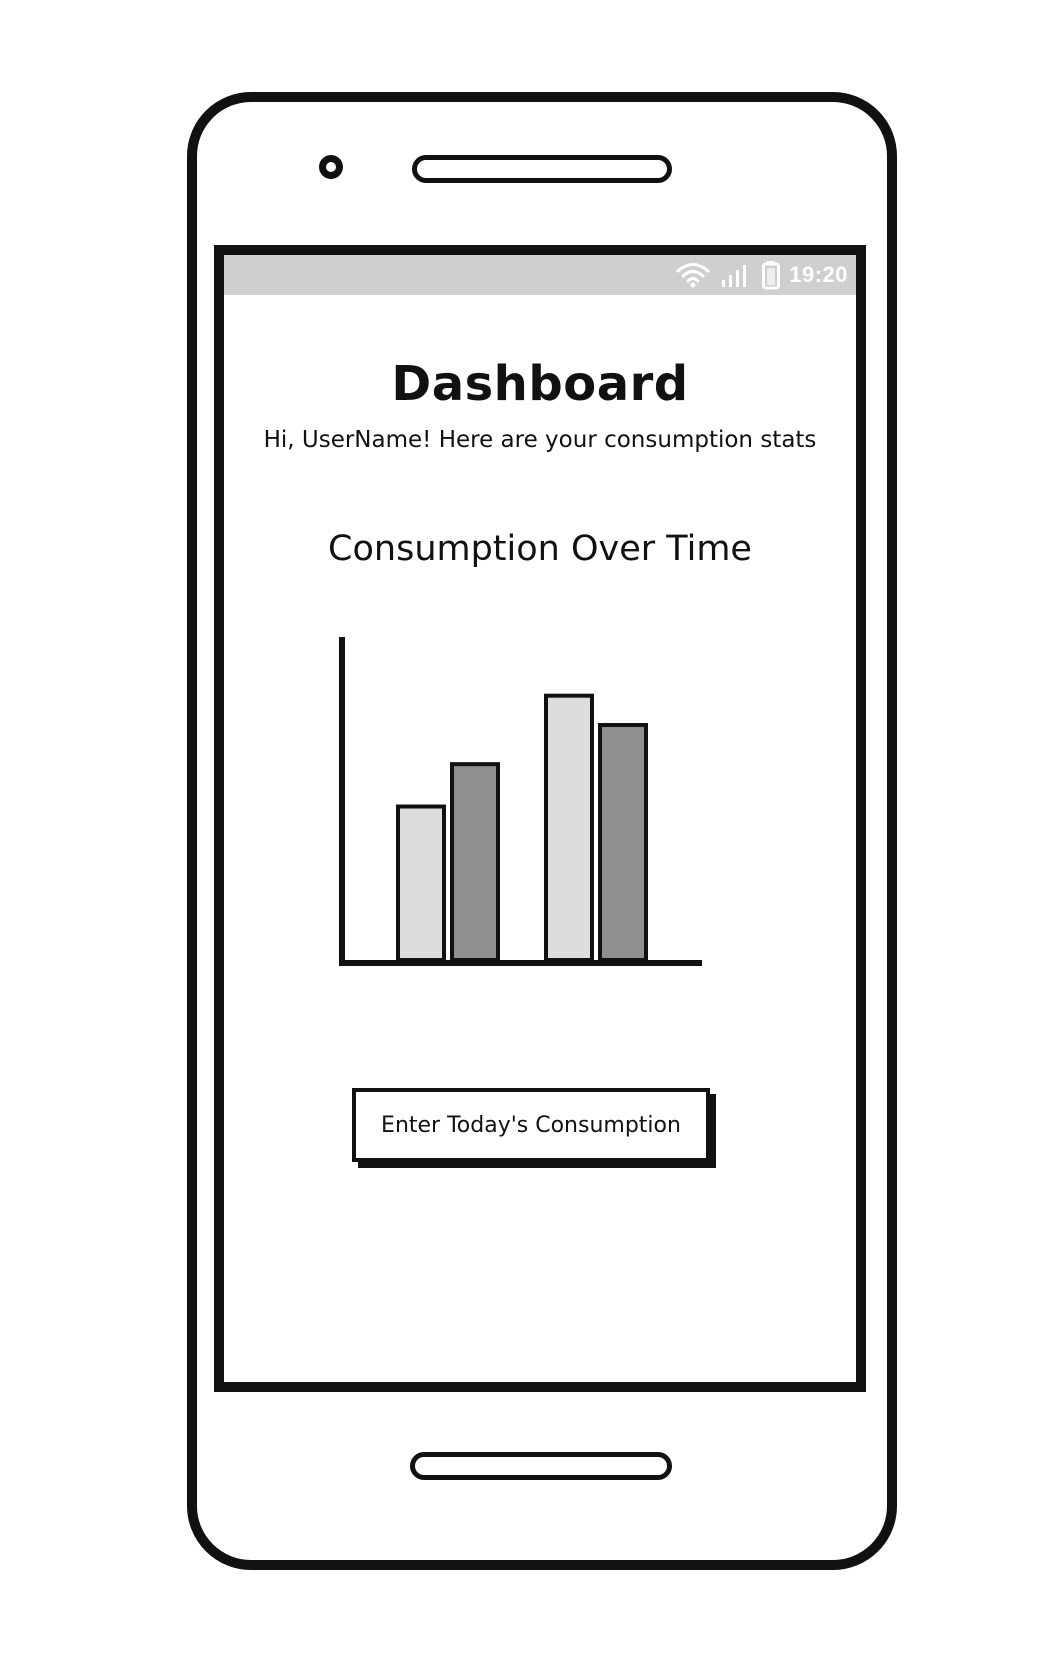 The width and height of the screenshot is (1054, 1654). Describe the element at coordinates (542, 169) in the screenshot. I see `earpiece-speaker` at that location.